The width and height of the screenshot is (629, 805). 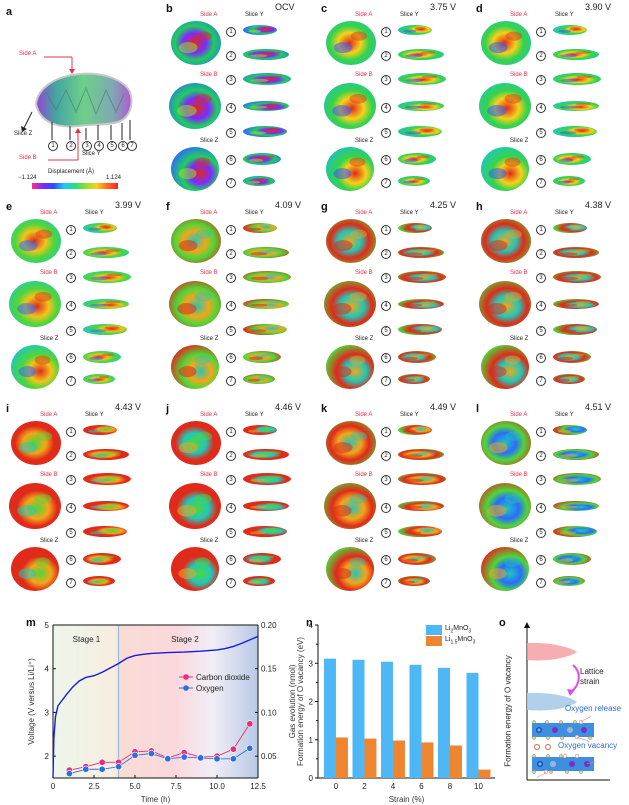 What do you see at coordinates (563, 764) in the screenshot?
I see `slab-lower` at bounding box center [563, 764].